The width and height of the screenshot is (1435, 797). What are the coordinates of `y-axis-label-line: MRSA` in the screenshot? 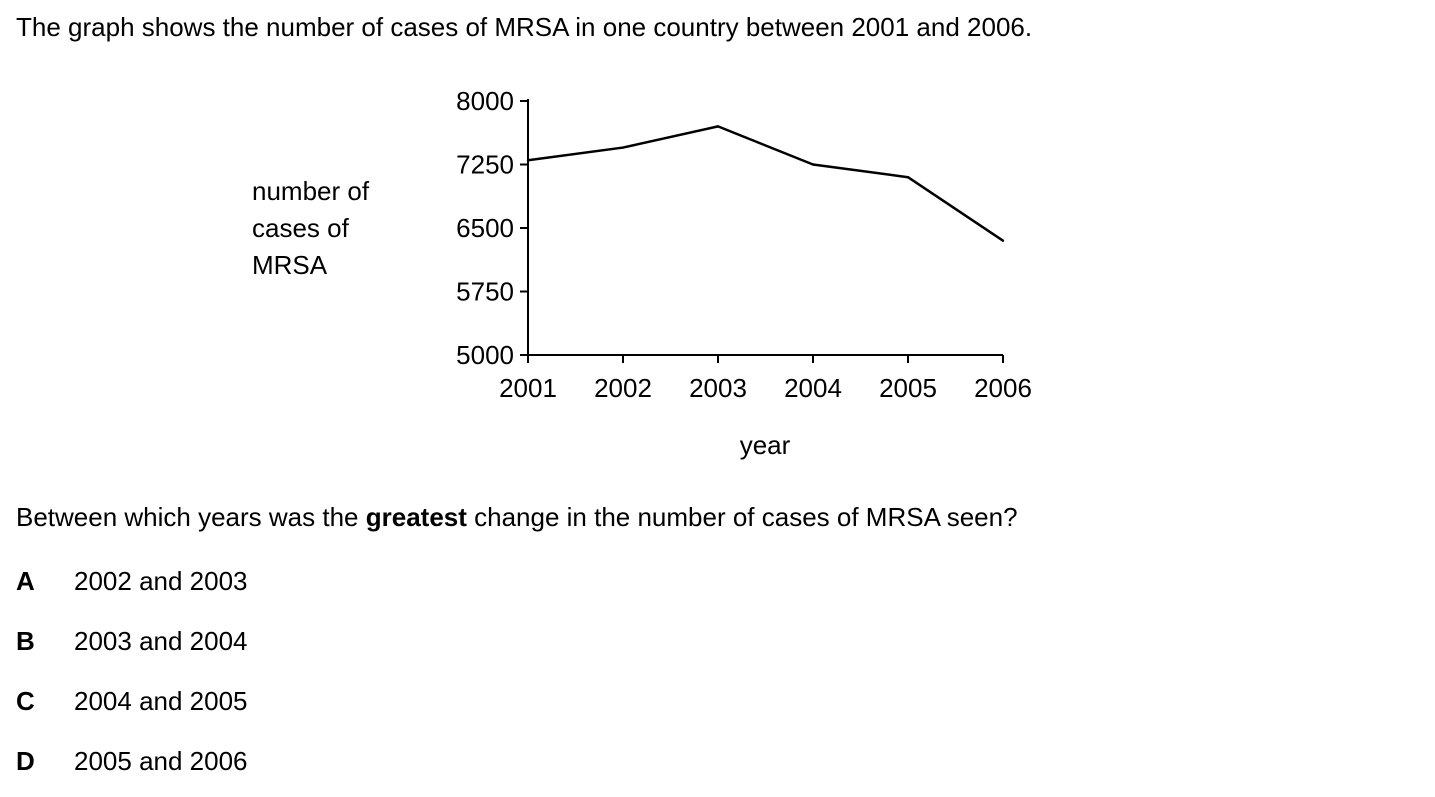 It's located at (290, 265).